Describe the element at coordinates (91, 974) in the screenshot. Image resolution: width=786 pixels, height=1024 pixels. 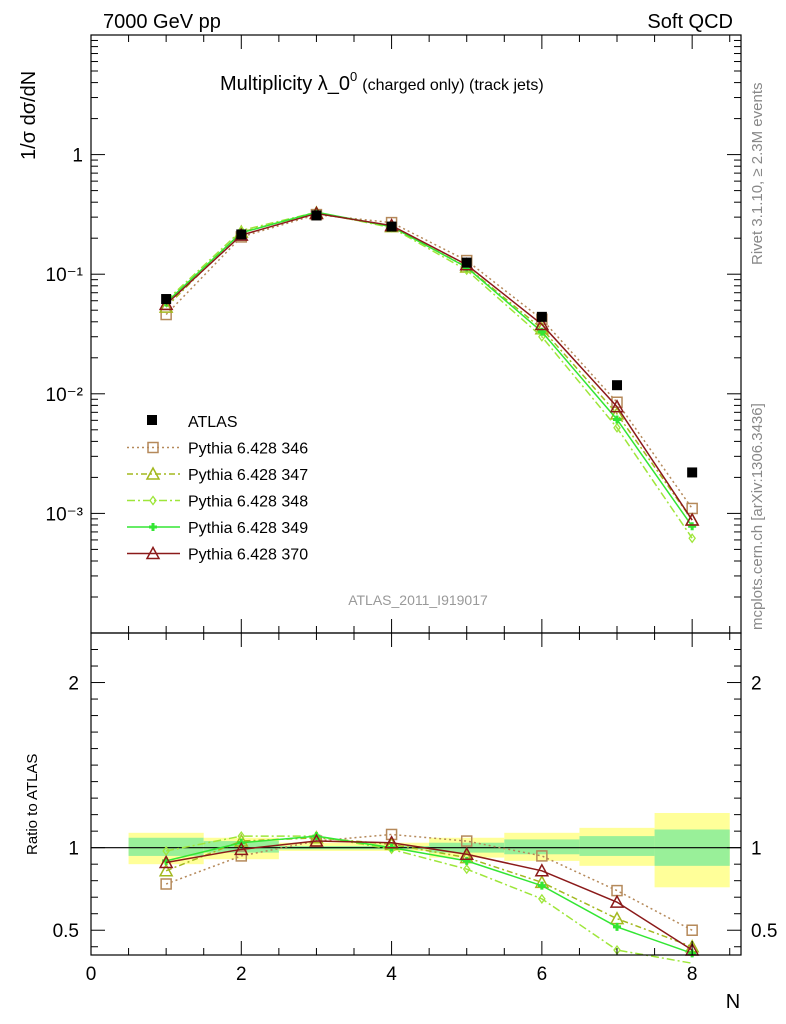
I see `ratio-xtick-label: 0` at that location.